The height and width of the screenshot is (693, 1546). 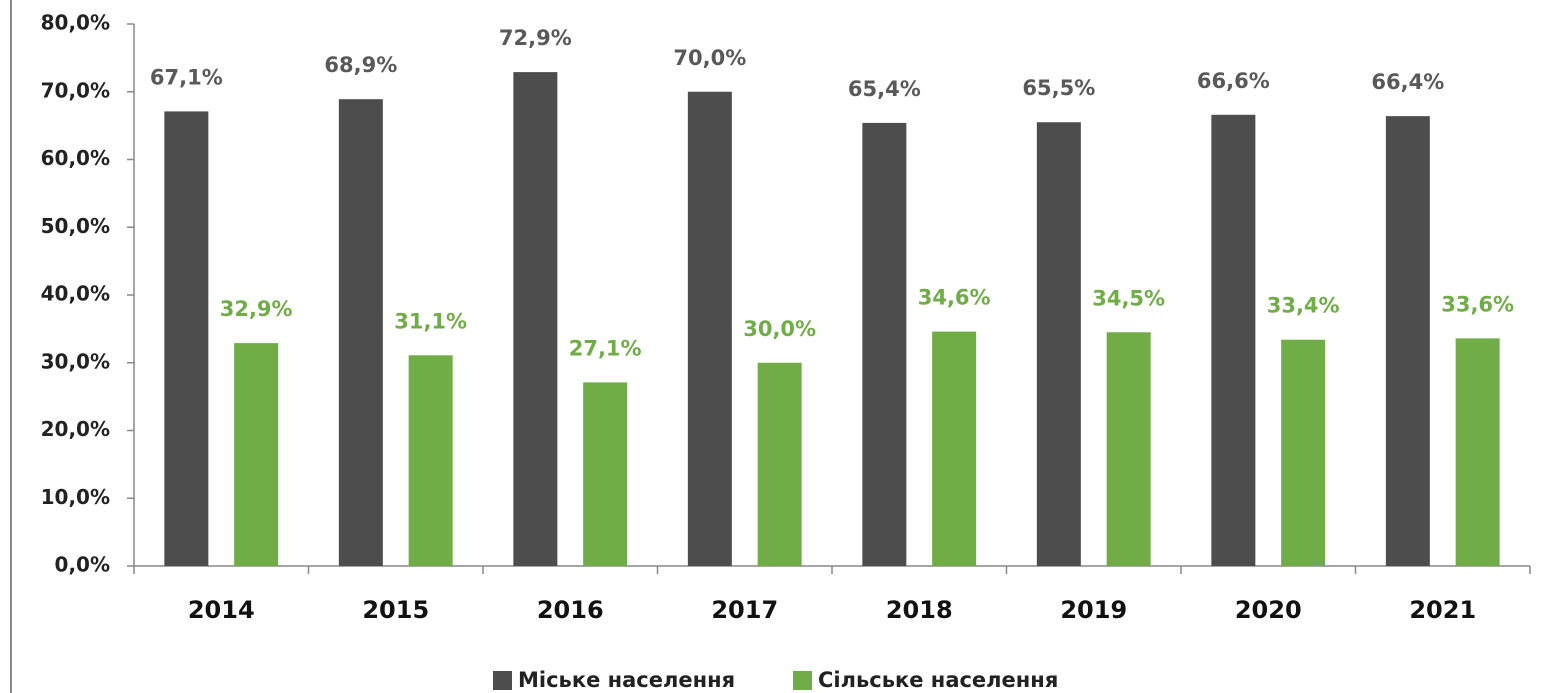 What do you see at coordinates (919, 610) in the screenshot?
I see `x-tick-label: 2018` at bounding box center [919, 610].